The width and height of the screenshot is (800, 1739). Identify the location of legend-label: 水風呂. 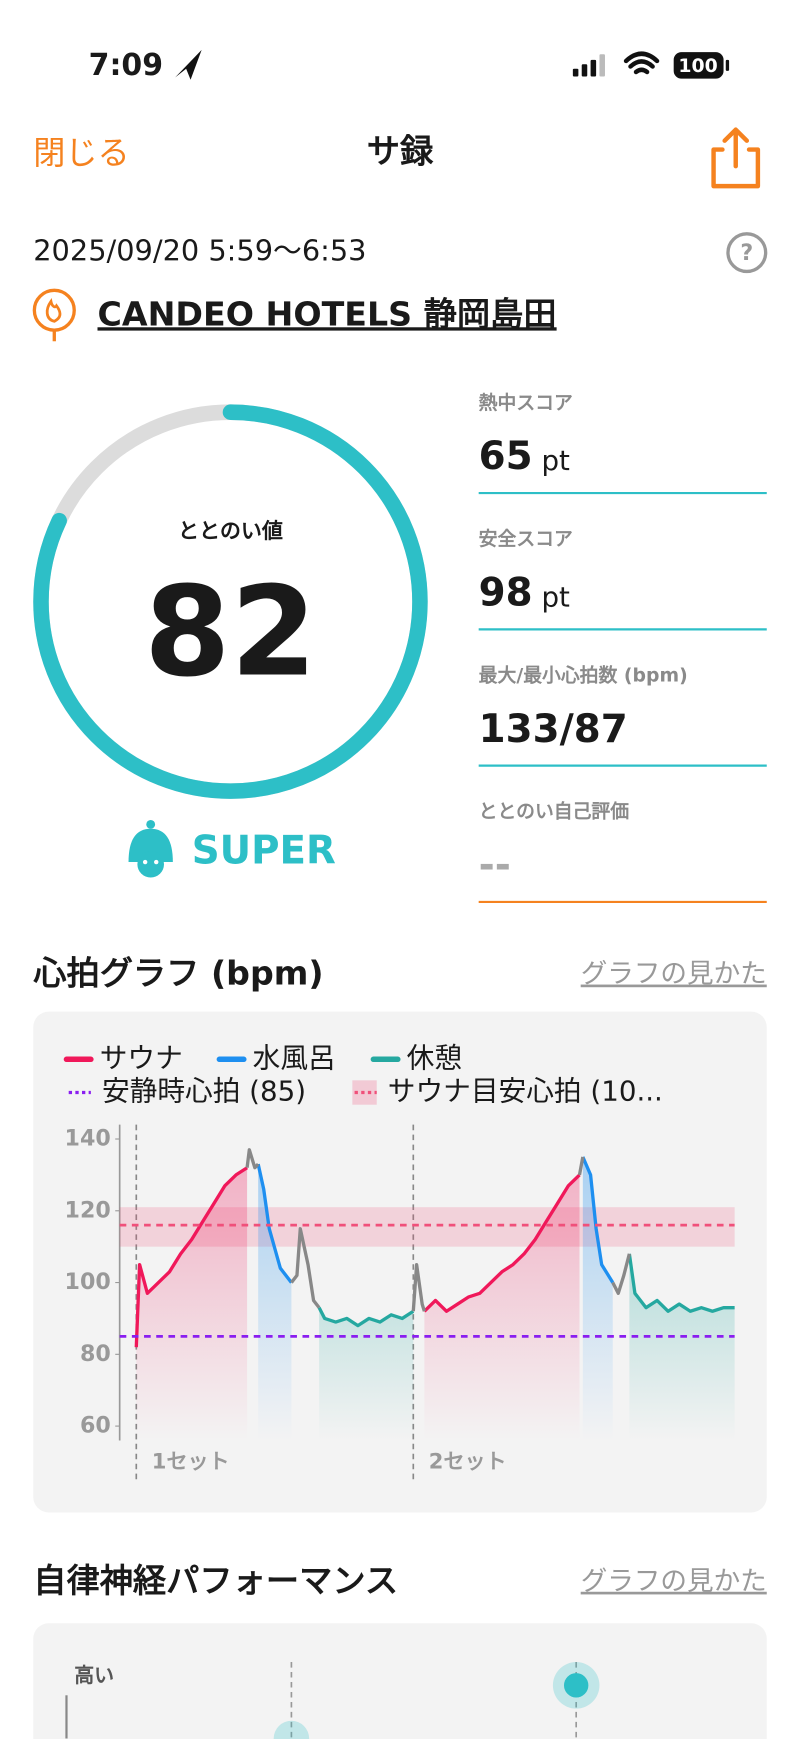
(294, 1057).